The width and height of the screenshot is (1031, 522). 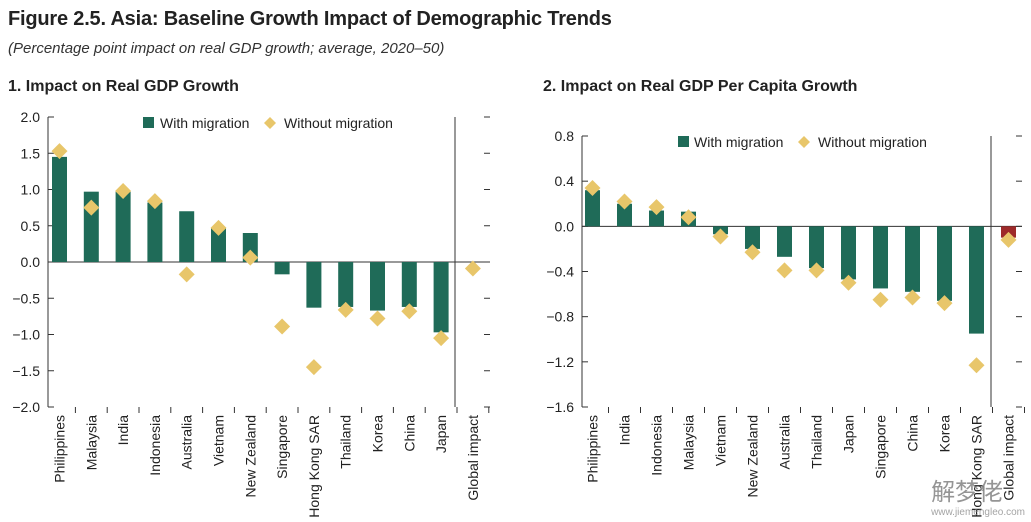 What do you see at coordinates (700, 86) in the screenshot?
I see `panel-2-title: 2. Impact on Real GDP Per Capita Growth` at bounding box center [700, 86].